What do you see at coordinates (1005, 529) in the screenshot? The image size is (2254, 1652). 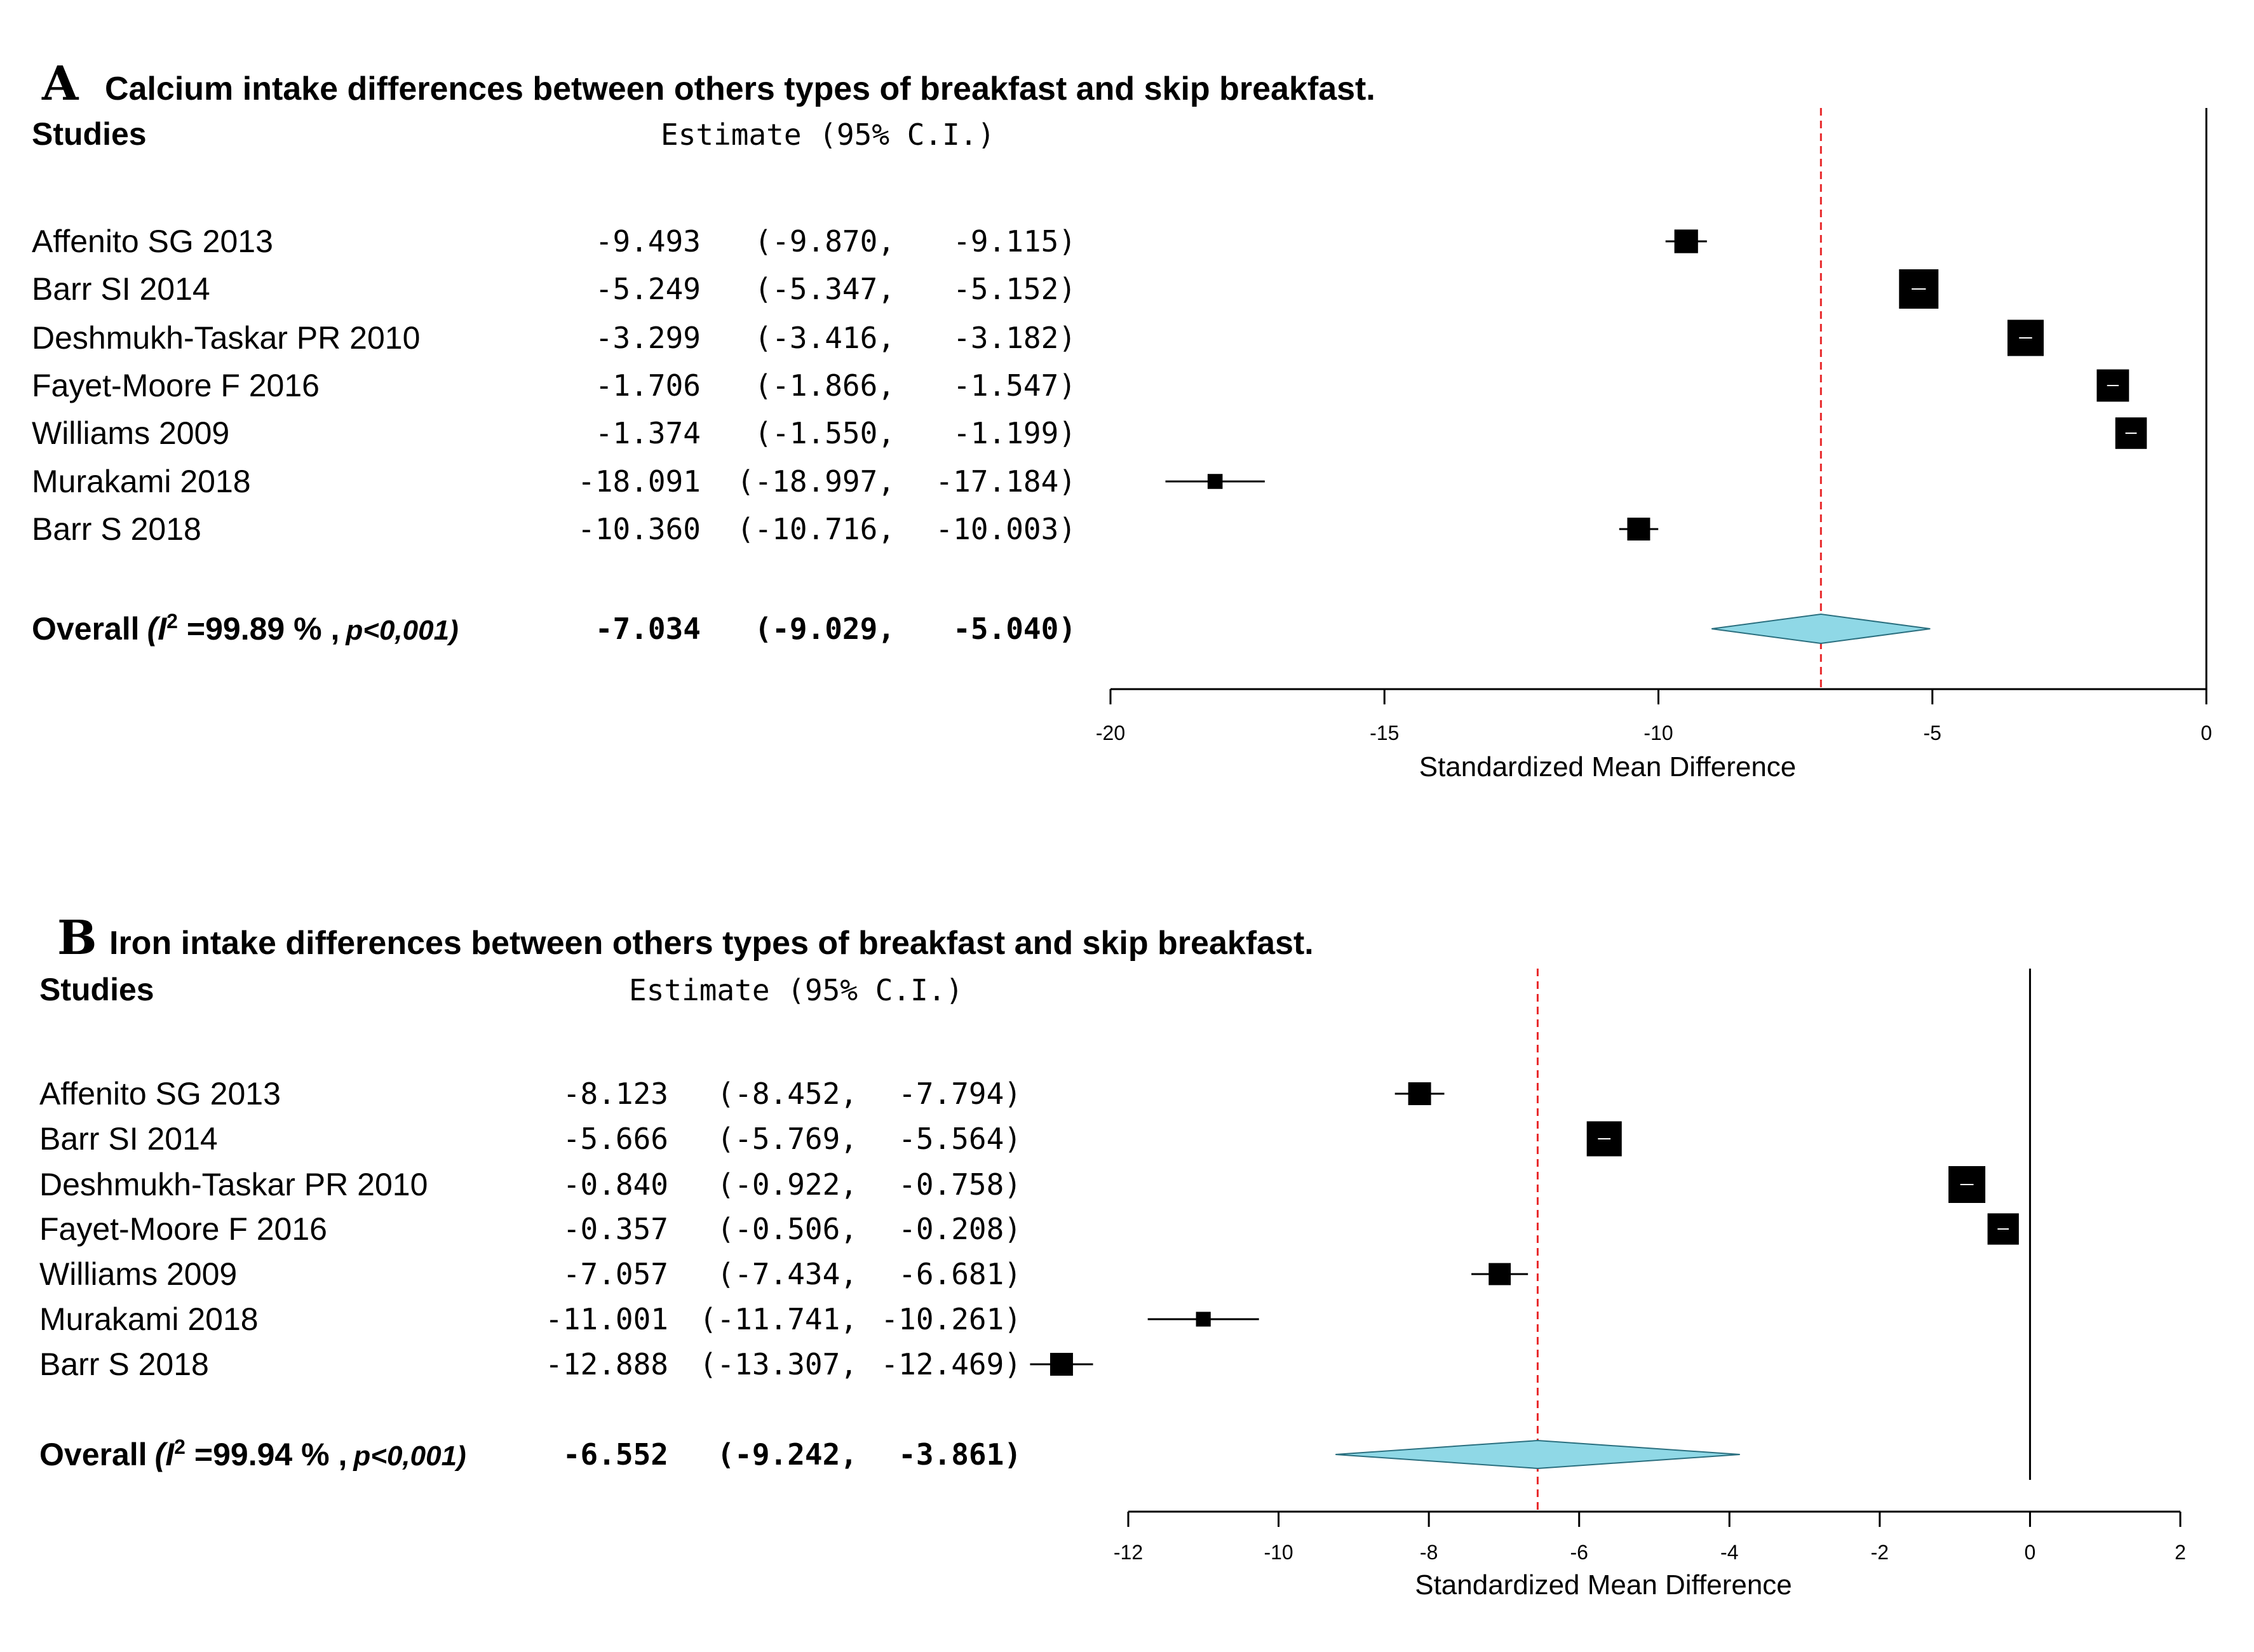 I see `study-ci-upper: -10.003)` at bounding box center [1005, 529].